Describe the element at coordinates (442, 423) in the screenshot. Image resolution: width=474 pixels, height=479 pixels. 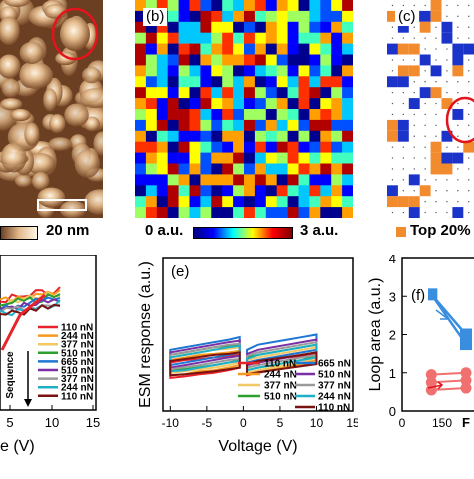
I see `x-tick-label: 150` at that location.